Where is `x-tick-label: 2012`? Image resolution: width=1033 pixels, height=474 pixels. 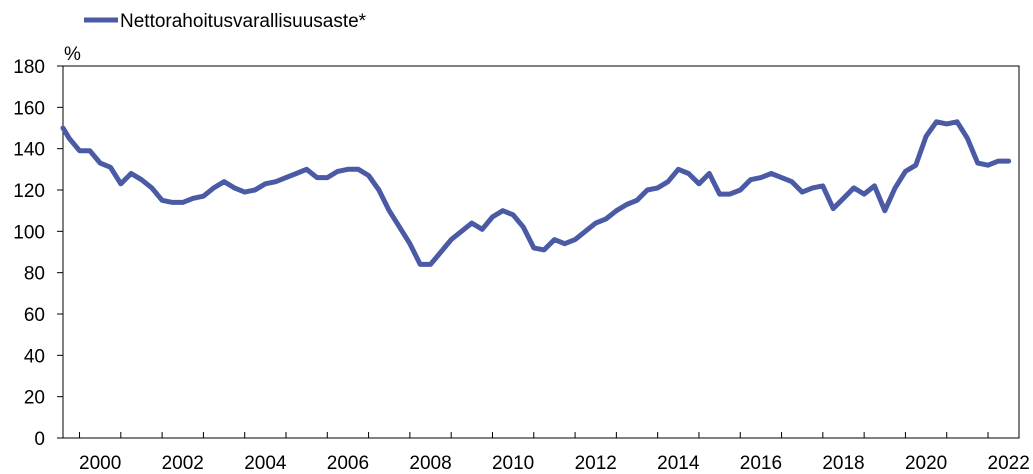 x-tick-label: 2012 is located at coordinates (596, 463).